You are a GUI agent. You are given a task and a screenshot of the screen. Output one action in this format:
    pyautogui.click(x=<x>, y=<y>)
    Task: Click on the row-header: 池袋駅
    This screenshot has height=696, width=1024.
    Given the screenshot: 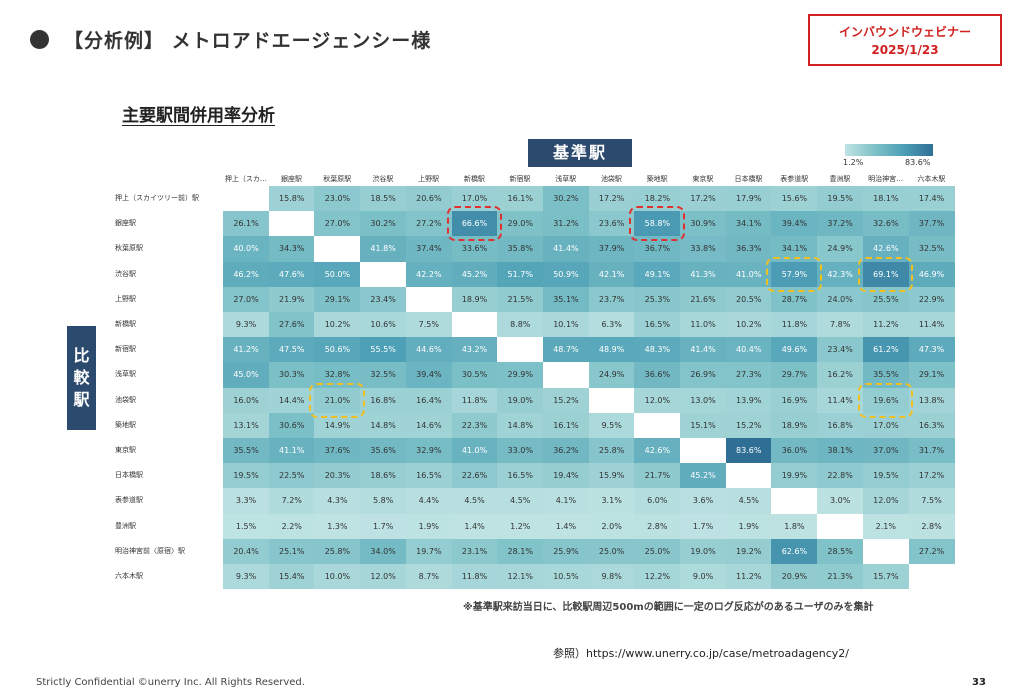 What is the action you would take?
    pyautogui.click(x=125, y=399)
    